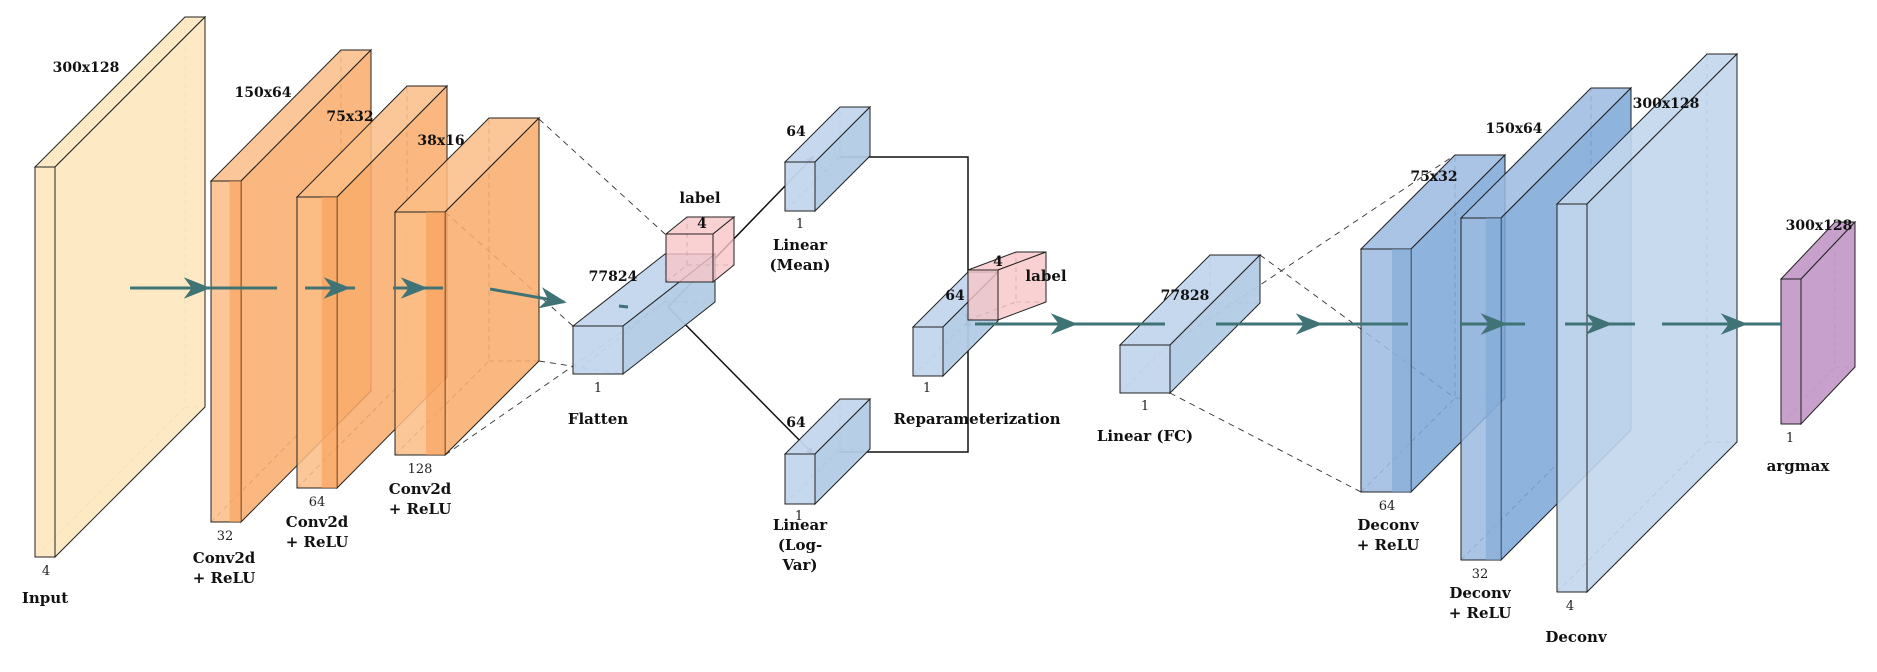 The image size is (1877, 672). I want to click on layer-name-deconv2: + ReLU, so click(1480, 613).